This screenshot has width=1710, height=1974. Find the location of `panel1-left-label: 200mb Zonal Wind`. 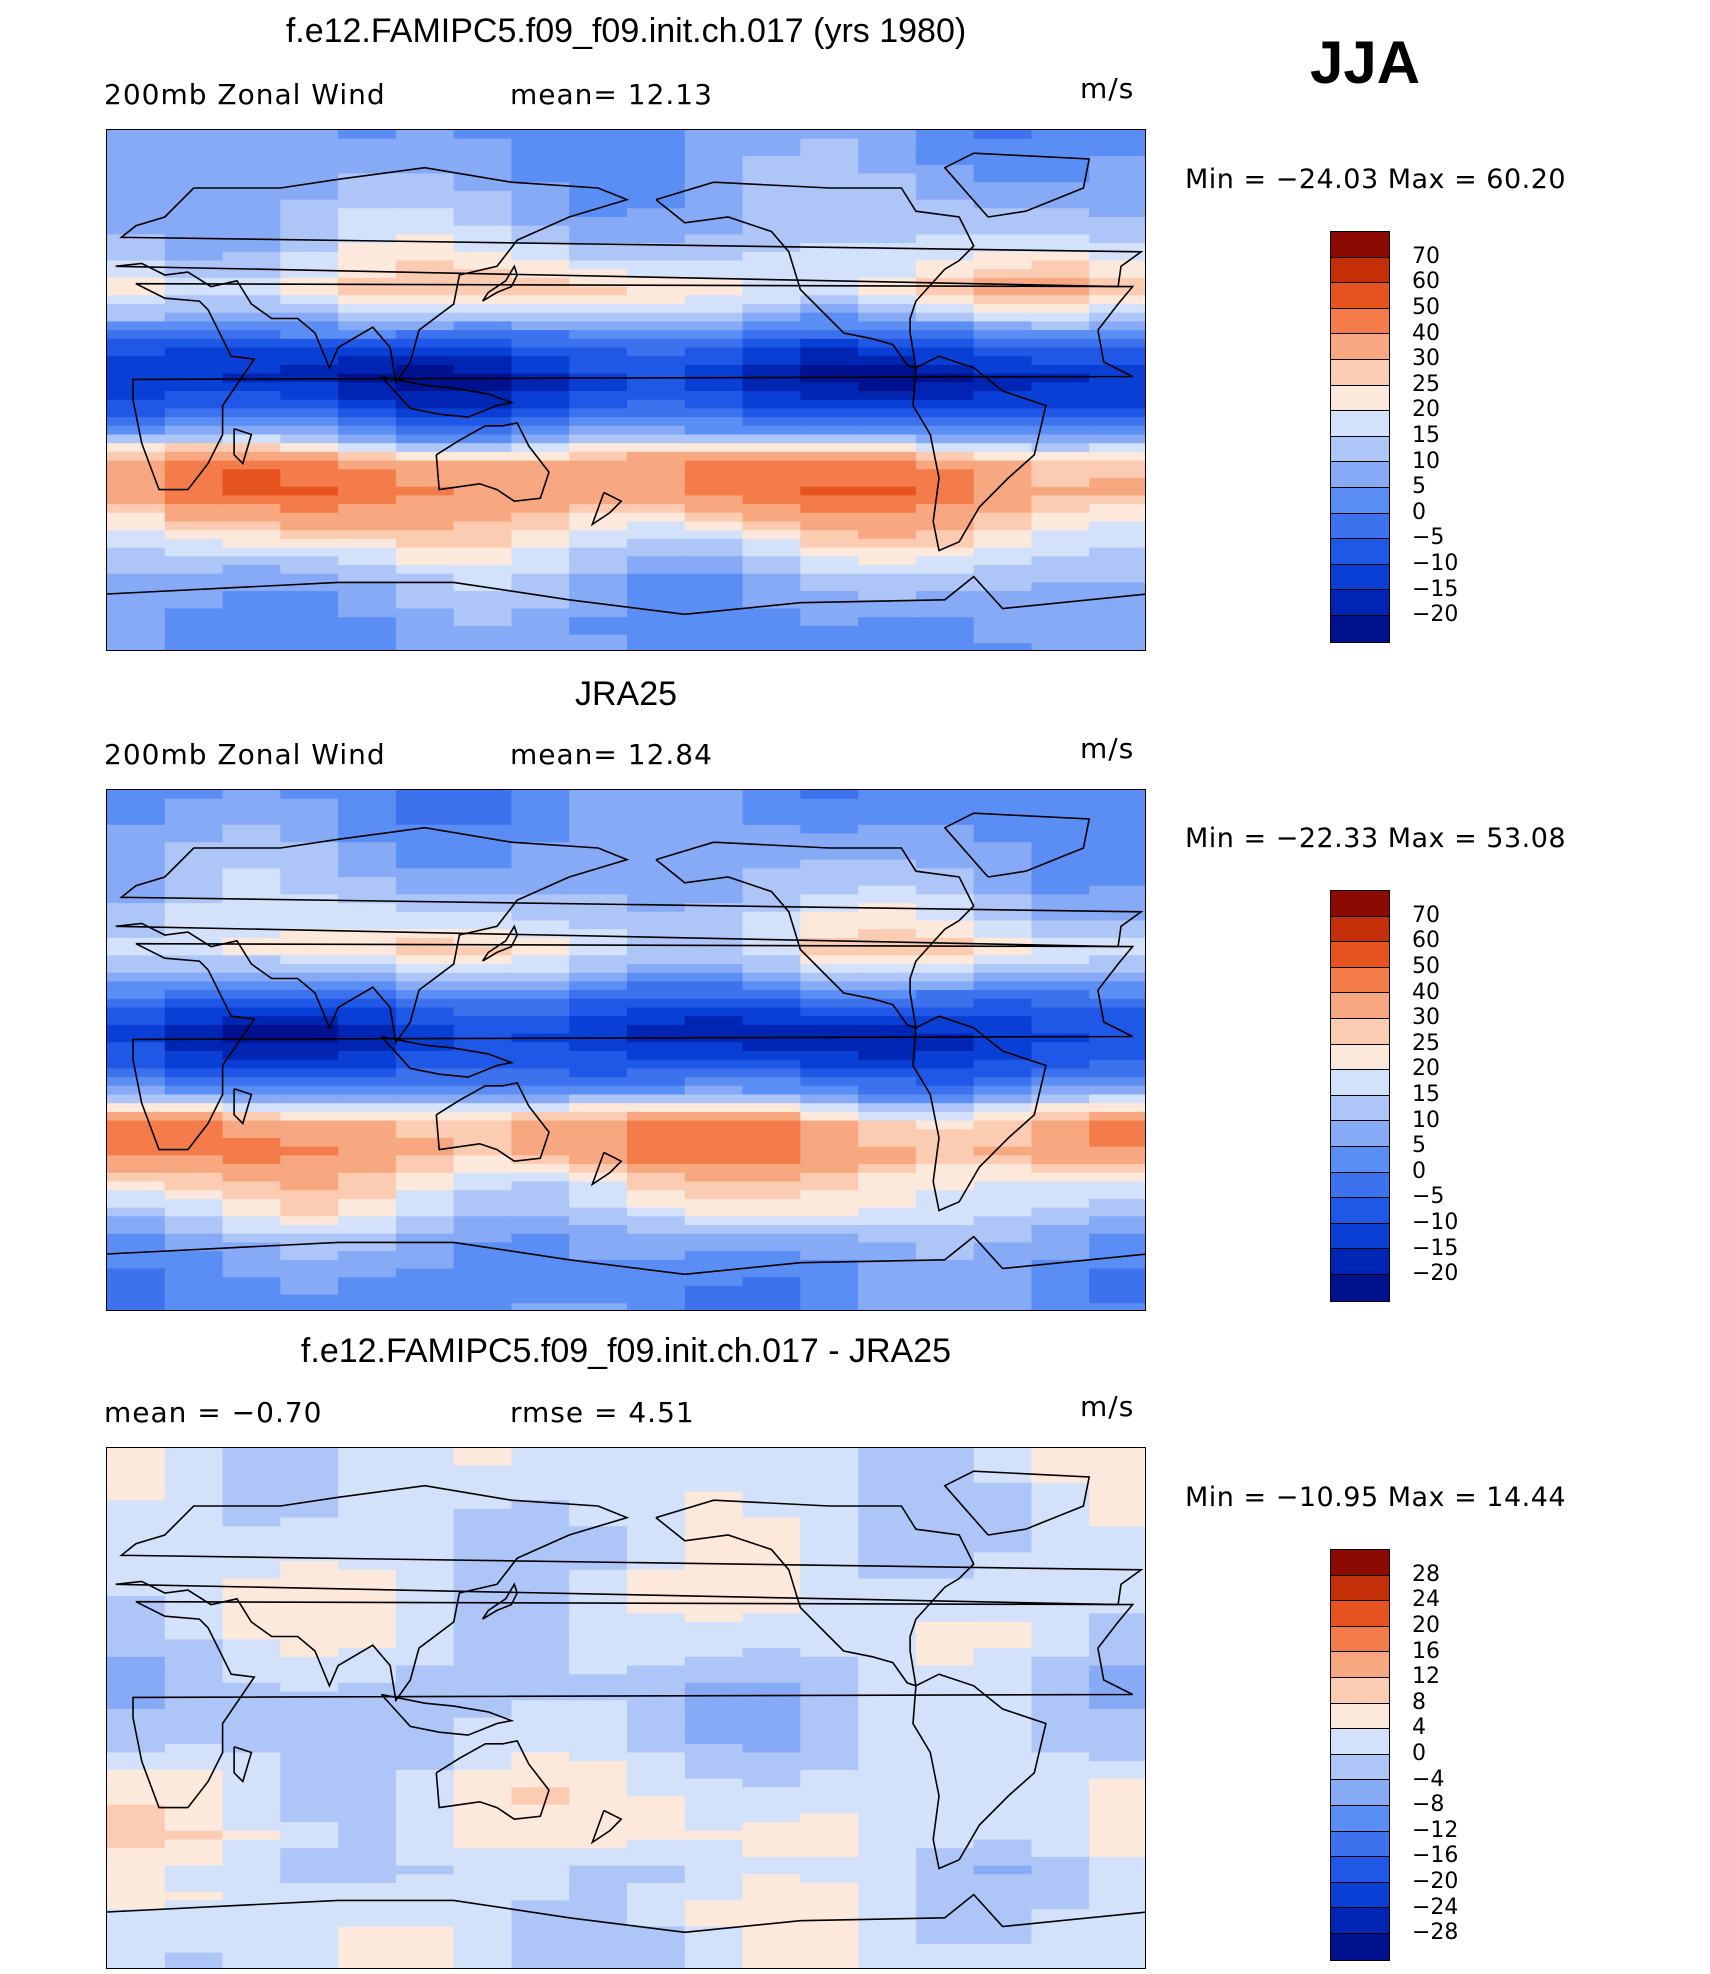

panel1-left-label: 200mb Zonal Wind is located at coordinates (245, 94).